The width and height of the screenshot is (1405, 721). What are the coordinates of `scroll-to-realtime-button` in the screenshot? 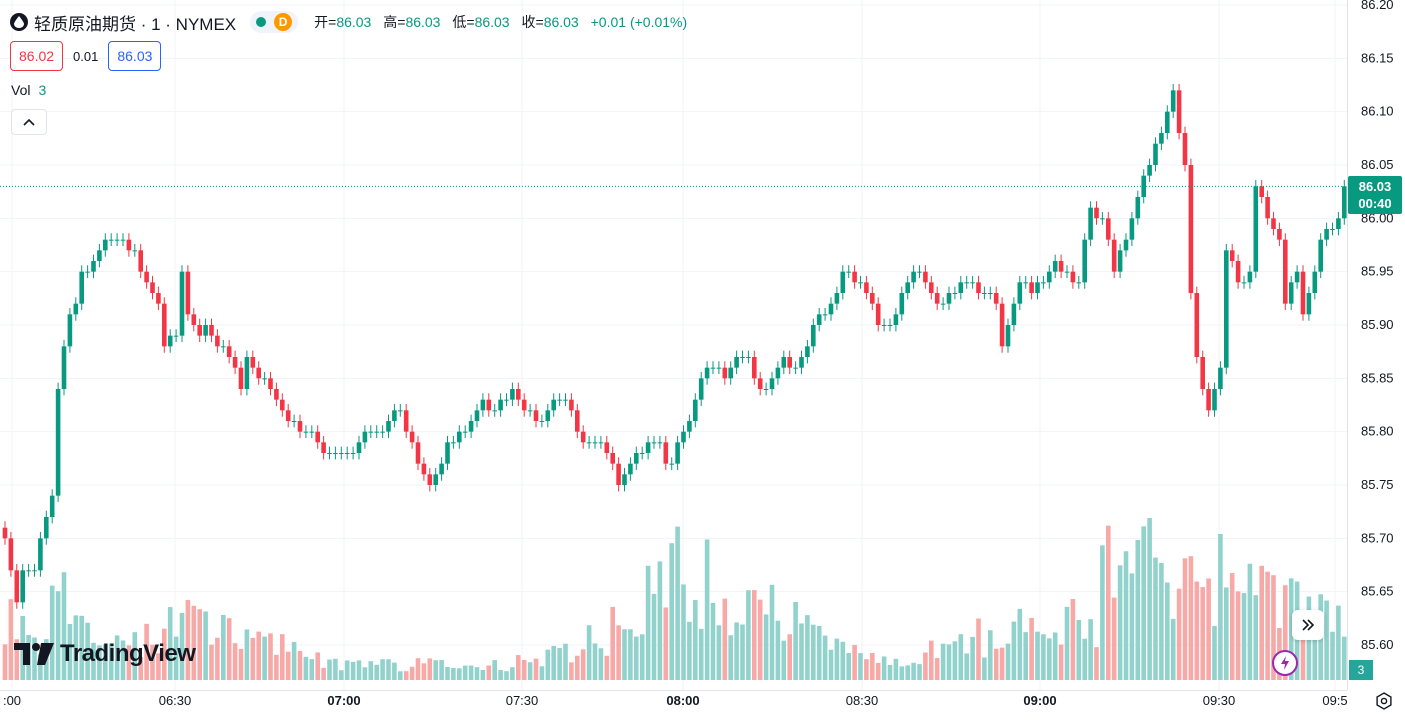 It's located at (1308, 625).